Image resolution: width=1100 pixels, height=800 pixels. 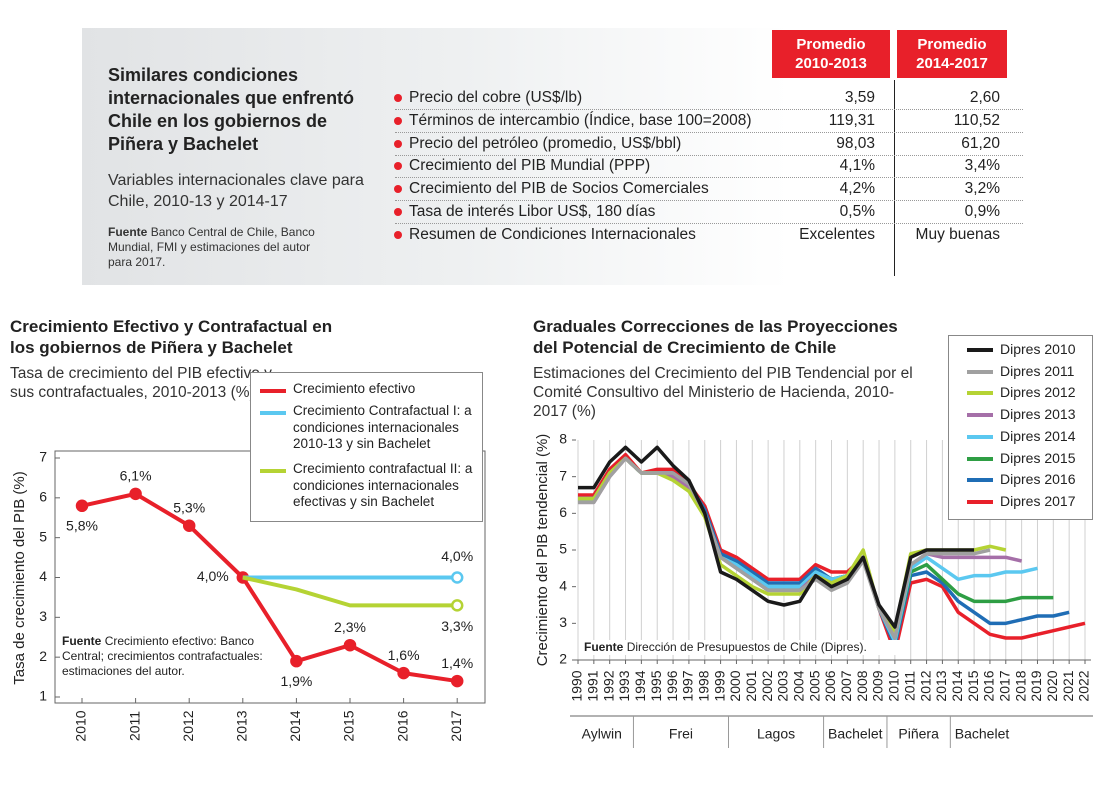 I want to click on row-value: Excelentes, so click(x=837, y=234).